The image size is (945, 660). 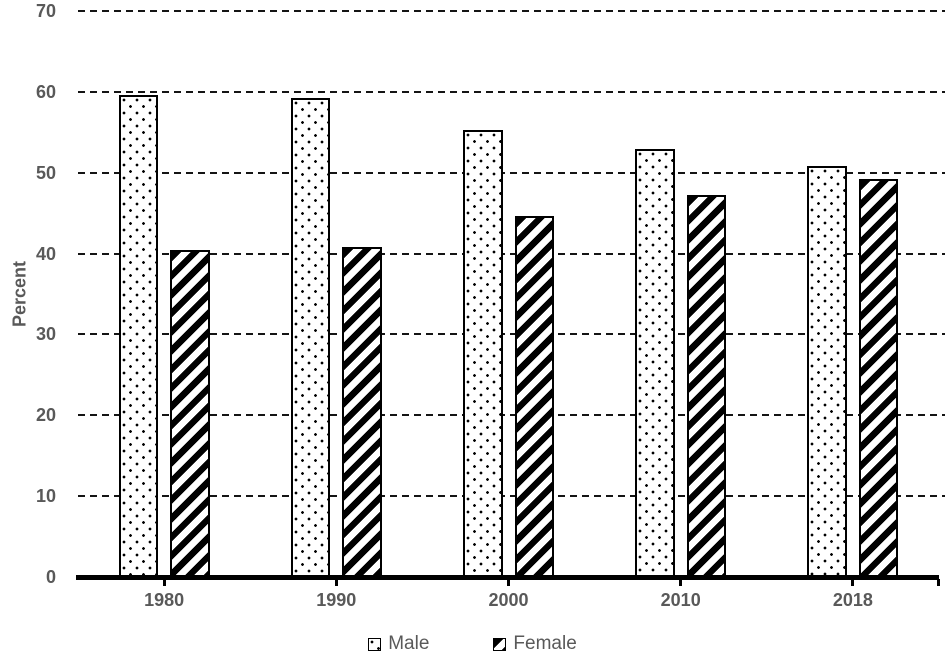 What do you see at coordinates (45, 91) in the screenshot?
I see `y-tick-label-60: 60` at bounding box center [45, 91].